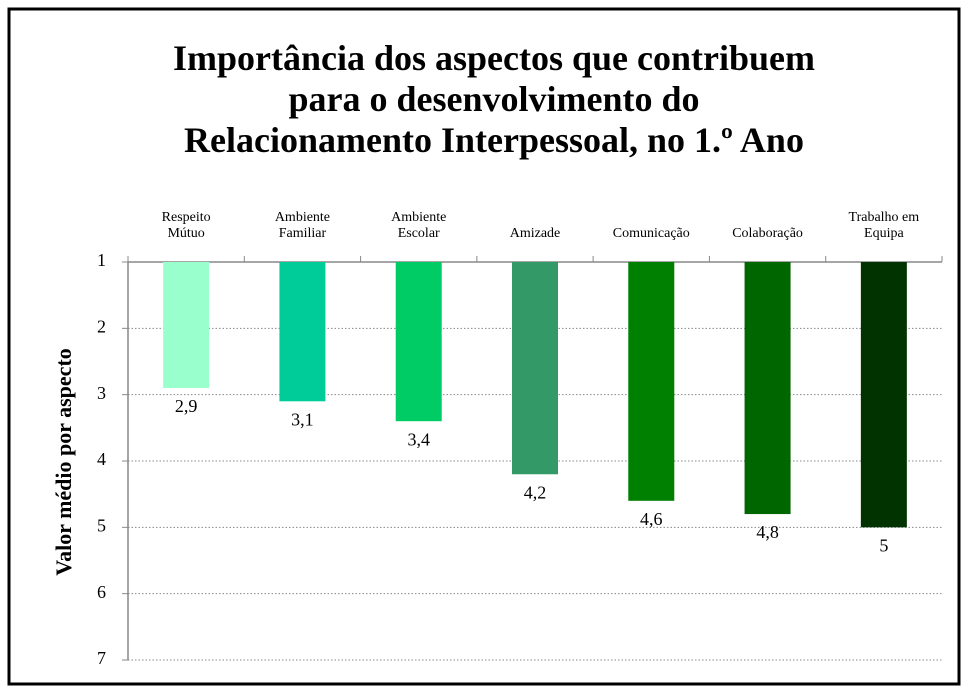  I want to click on x-tick-label: Amizade, so click(535, 233).